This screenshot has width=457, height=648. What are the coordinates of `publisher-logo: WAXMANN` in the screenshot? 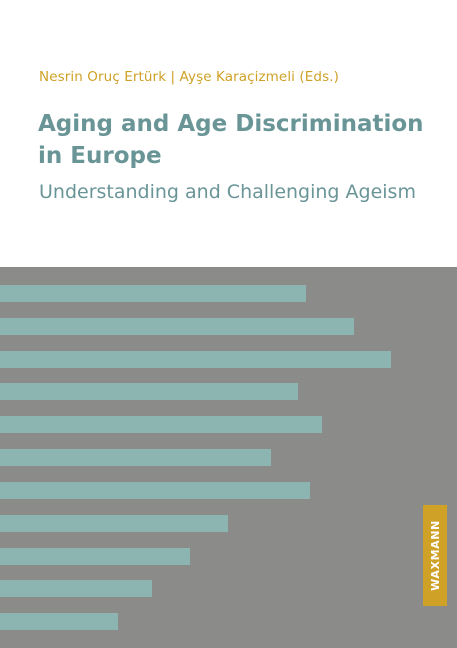 It's located at (435, 555).